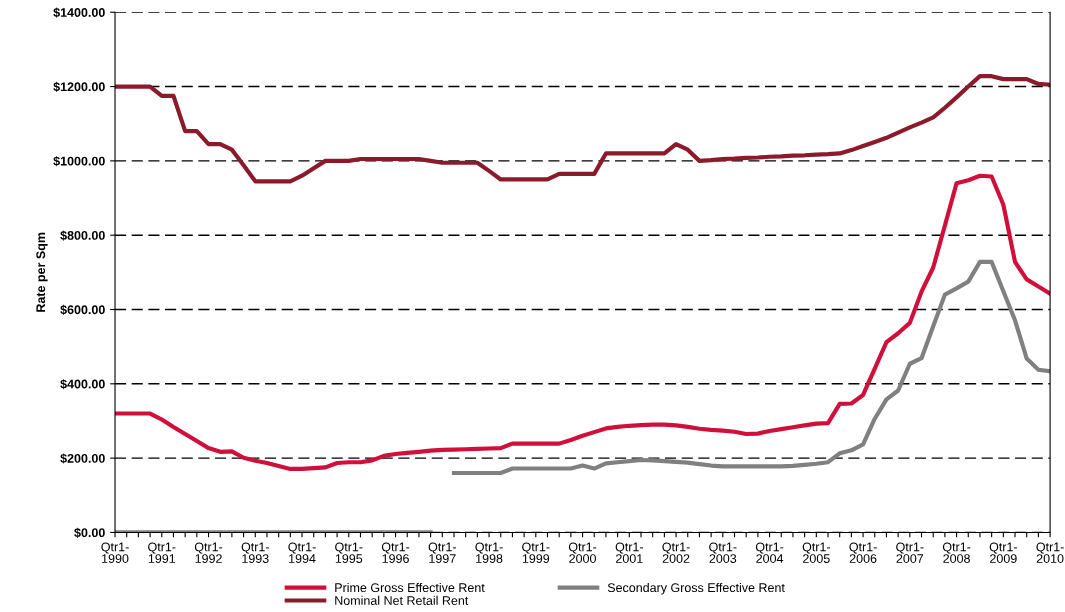 The image size is (1065, 612). Describe the element at coordinates (489, 552) in the screenshot. I see `x-tick-label: Qtr1- 1998` at that location.